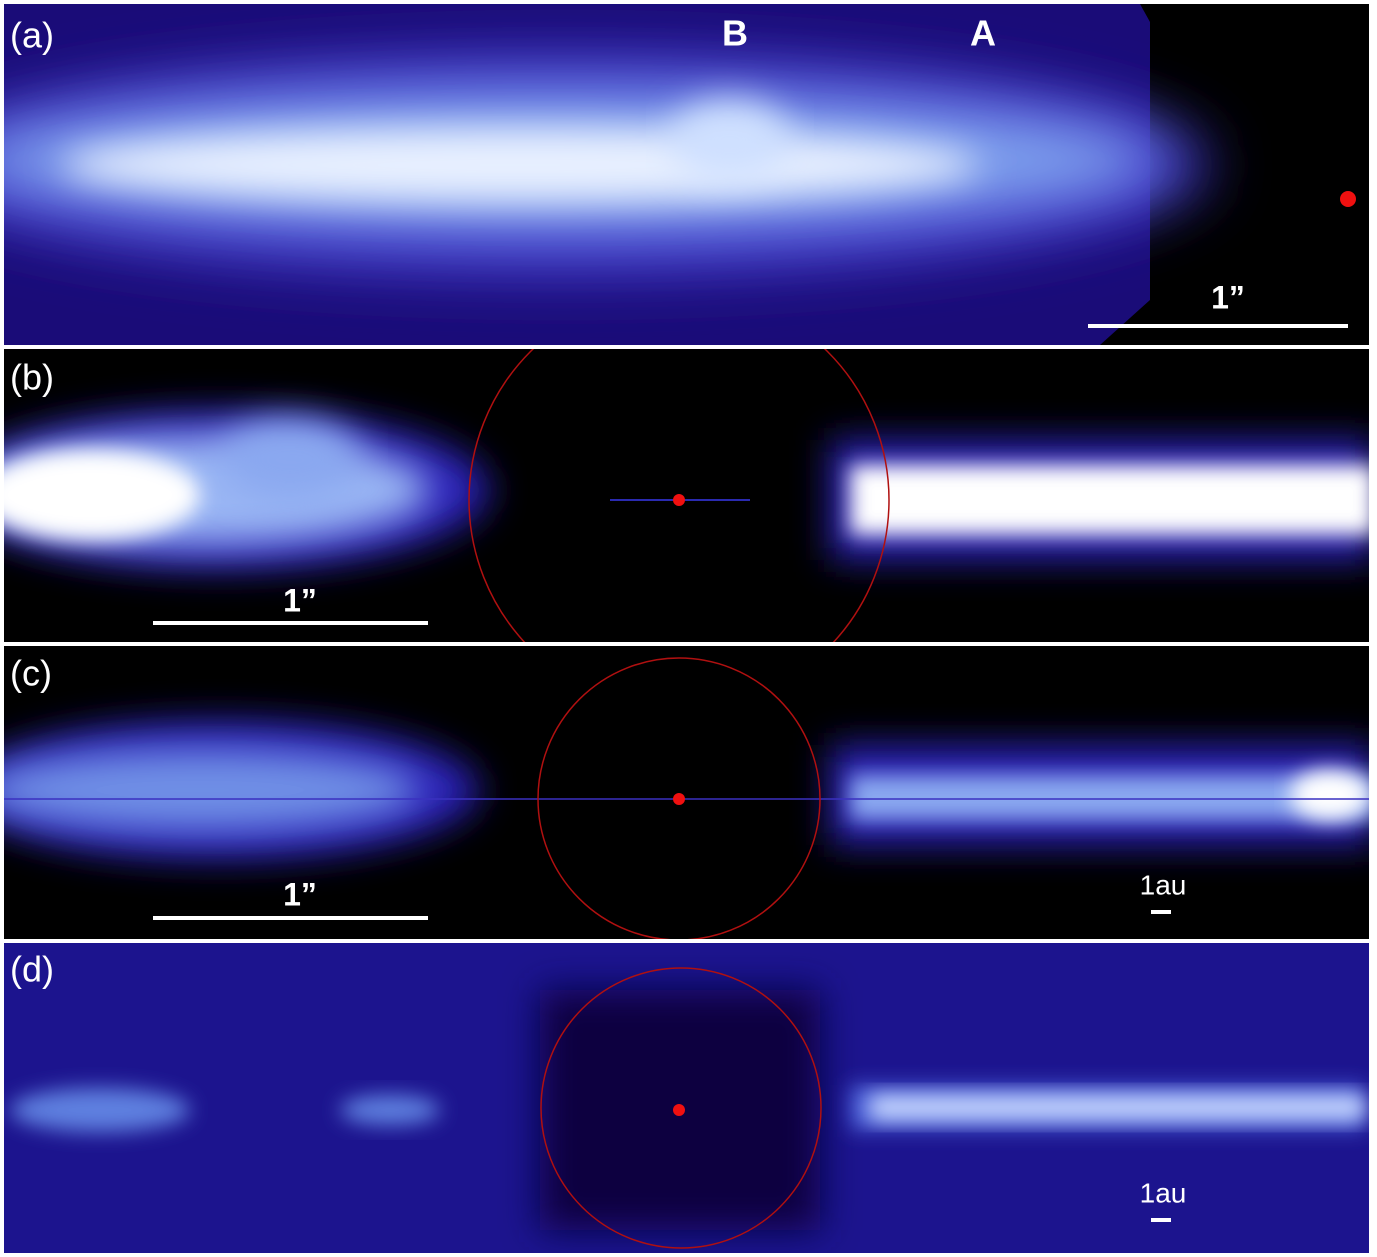 Image resolution: width=1377 pixels, height=1257 pixels. Describe the element at coordinates (32, 377) in the screenshot. I see `panel-label: (b)` at that location.